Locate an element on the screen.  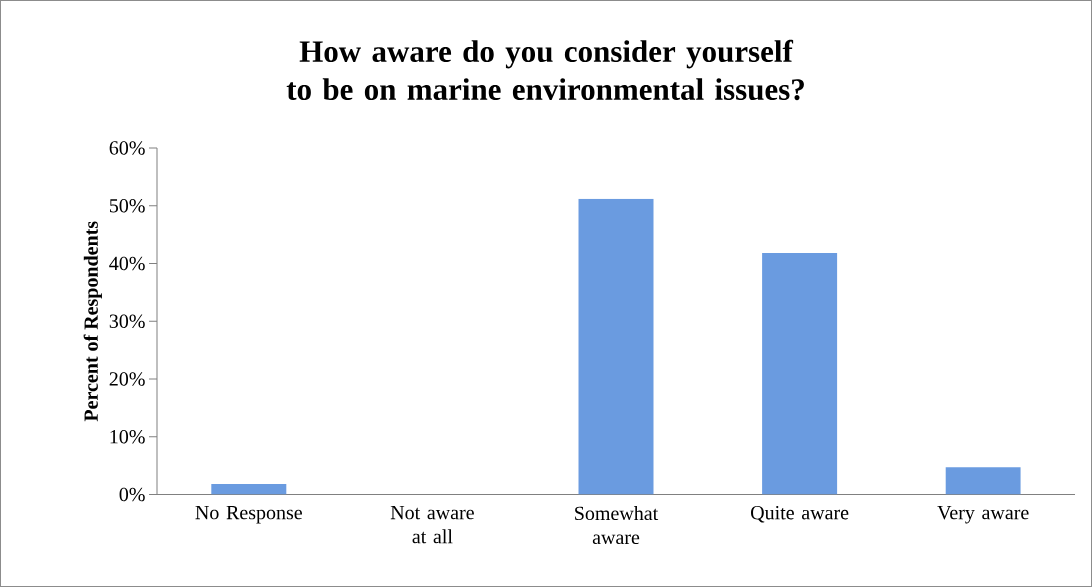
x-tick-label: Quite aware is located at coordinates (800, 514).